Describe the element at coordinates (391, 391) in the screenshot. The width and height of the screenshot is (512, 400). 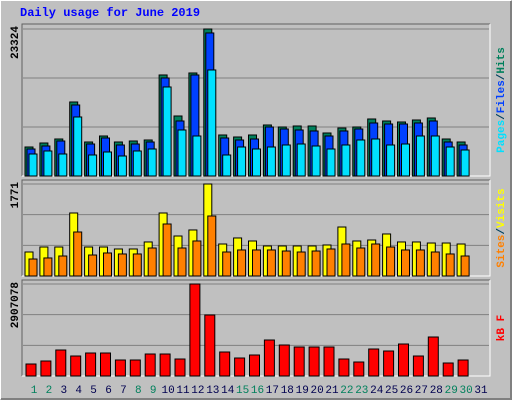
I see `x-tick-label: 25` at that location.